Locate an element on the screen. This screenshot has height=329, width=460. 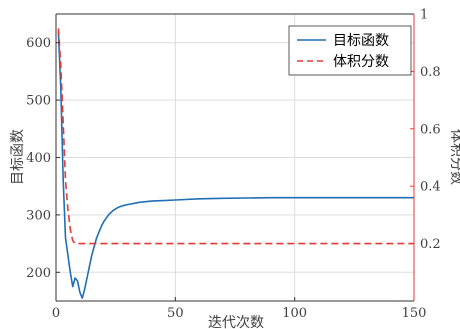
y-right-tick-label: 0.2 is located at coordinates (430, 244).